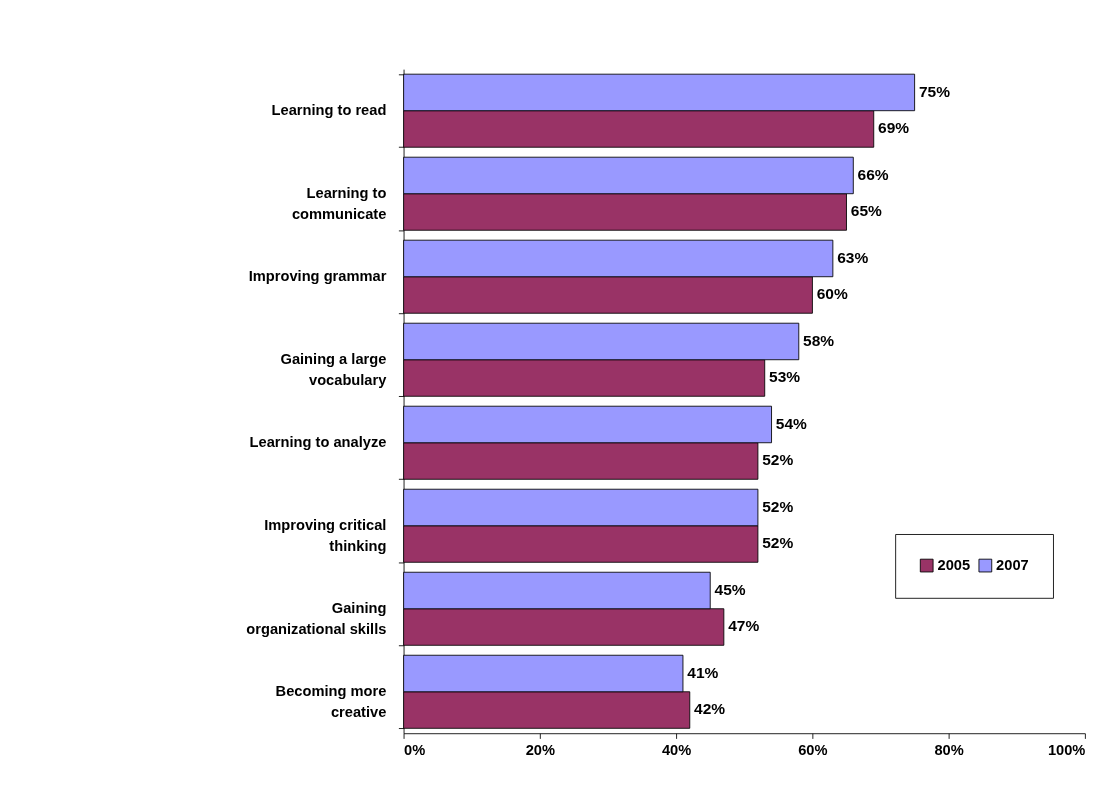 Image resolution: width=1116 pixels, height=810 pixels. I want to click on data-label: 65%, so click(866, 211).